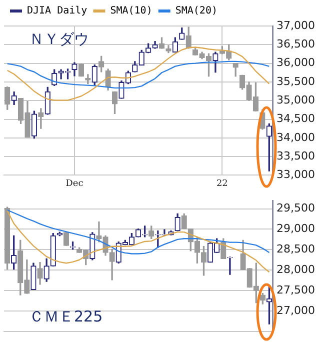 Image resolution: width=321 pixels, height=342 pixels. What do you see at coordinates (296, 155) in the screenshot?
I see `y-tick-label: 33,500` at bounding box center [296, 155].